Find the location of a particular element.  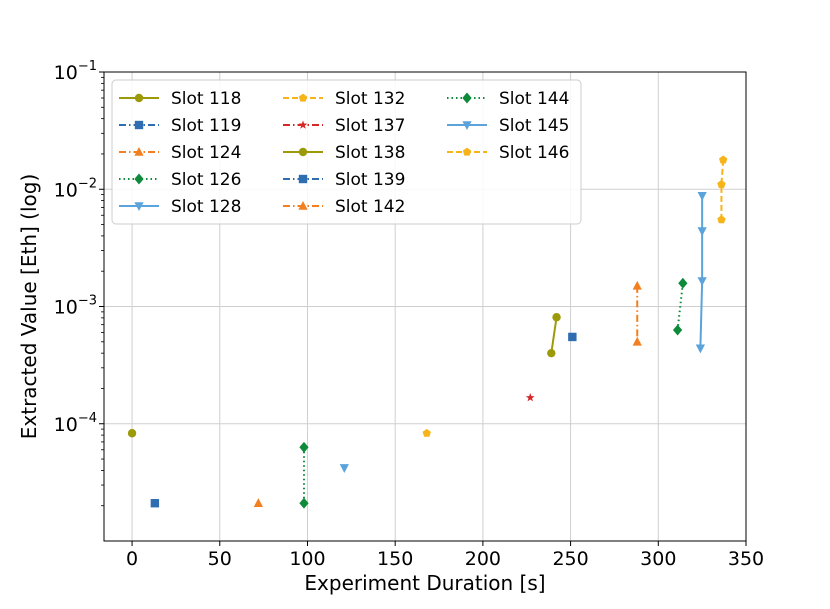

legend-label: Slot 142 is located at coordinates (370, 207).